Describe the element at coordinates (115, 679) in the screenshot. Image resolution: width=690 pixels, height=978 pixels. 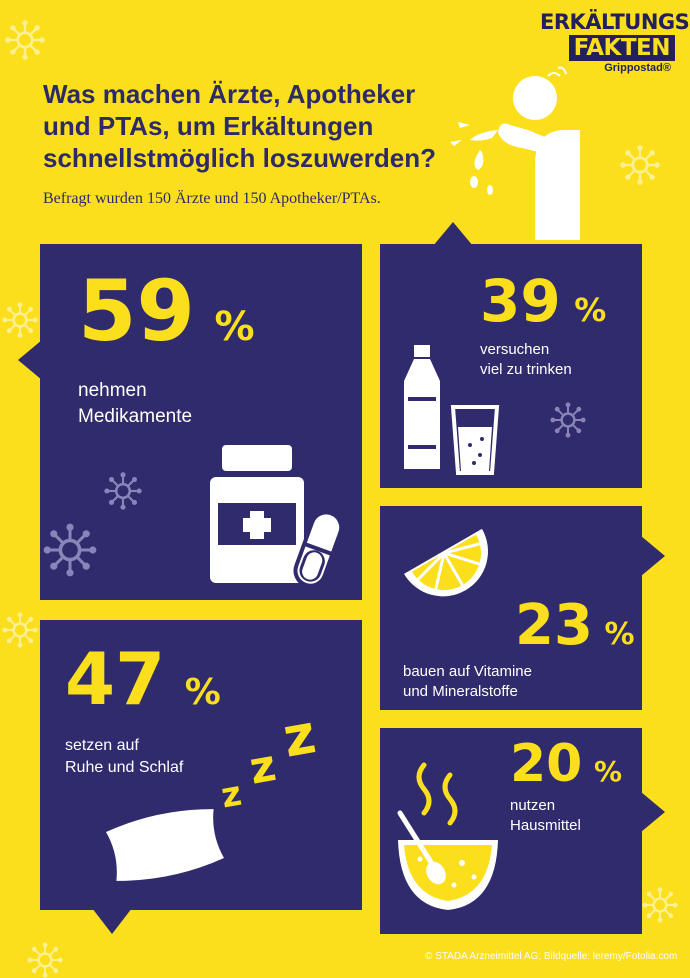
I see `stat-schlaf-value: 47` at that location.